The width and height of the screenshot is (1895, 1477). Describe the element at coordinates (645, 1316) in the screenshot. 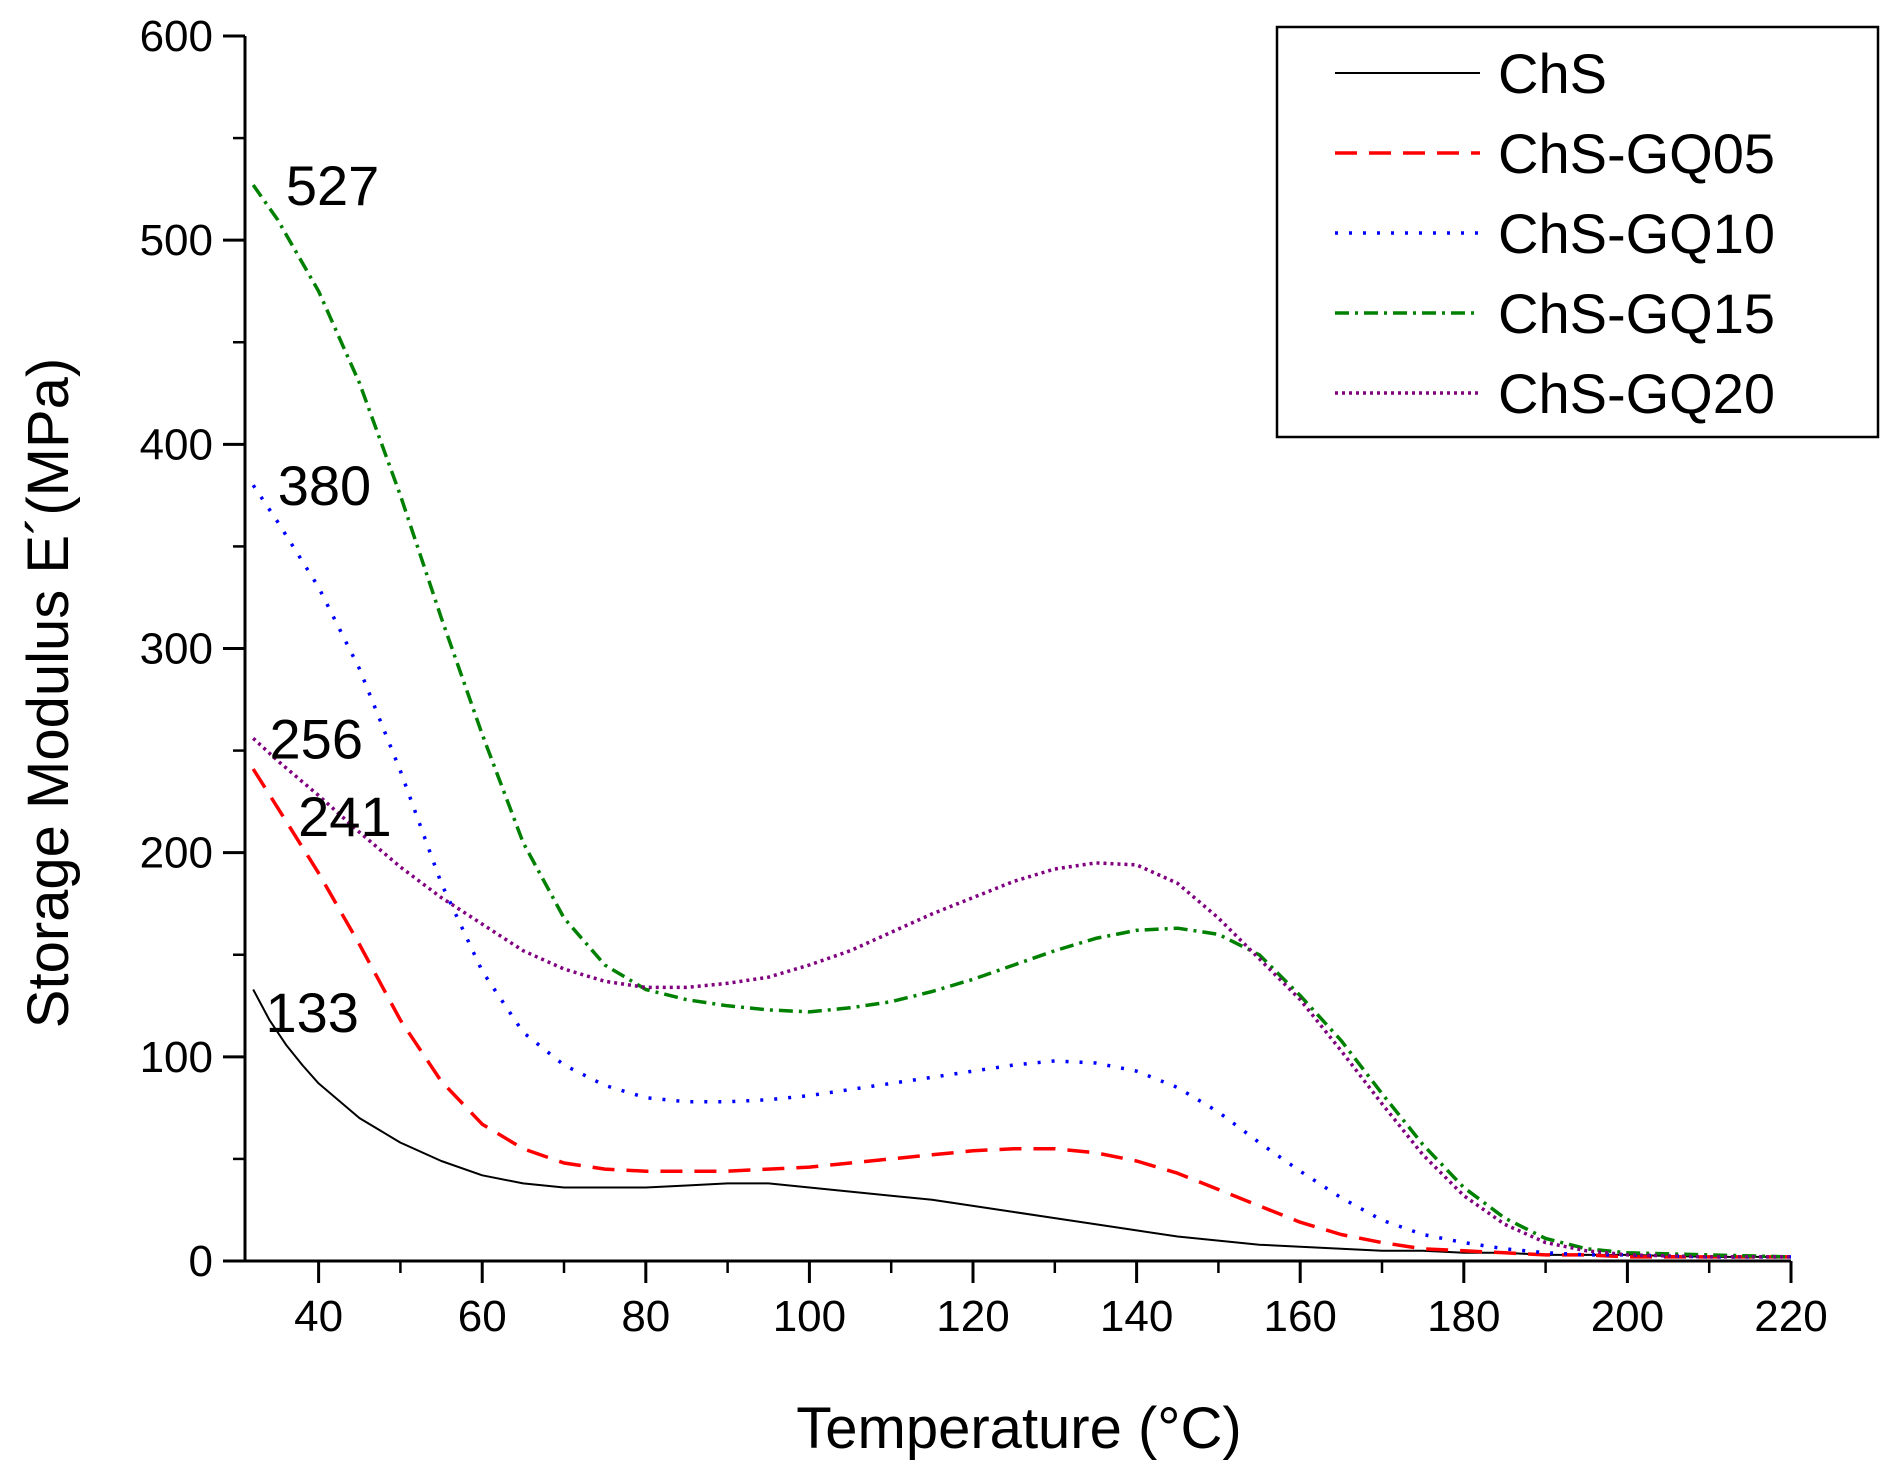

I see `x-tick-label: 80` at that location.